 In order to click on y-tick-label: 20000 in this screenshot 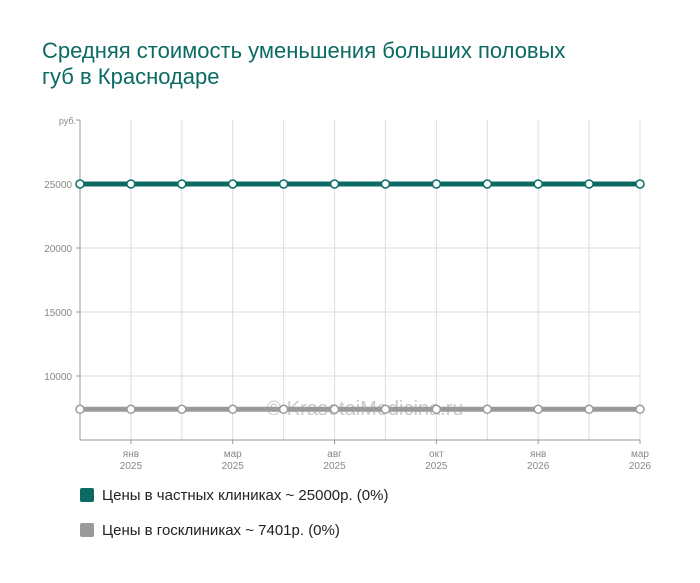, I will do `click(58, 249)`.